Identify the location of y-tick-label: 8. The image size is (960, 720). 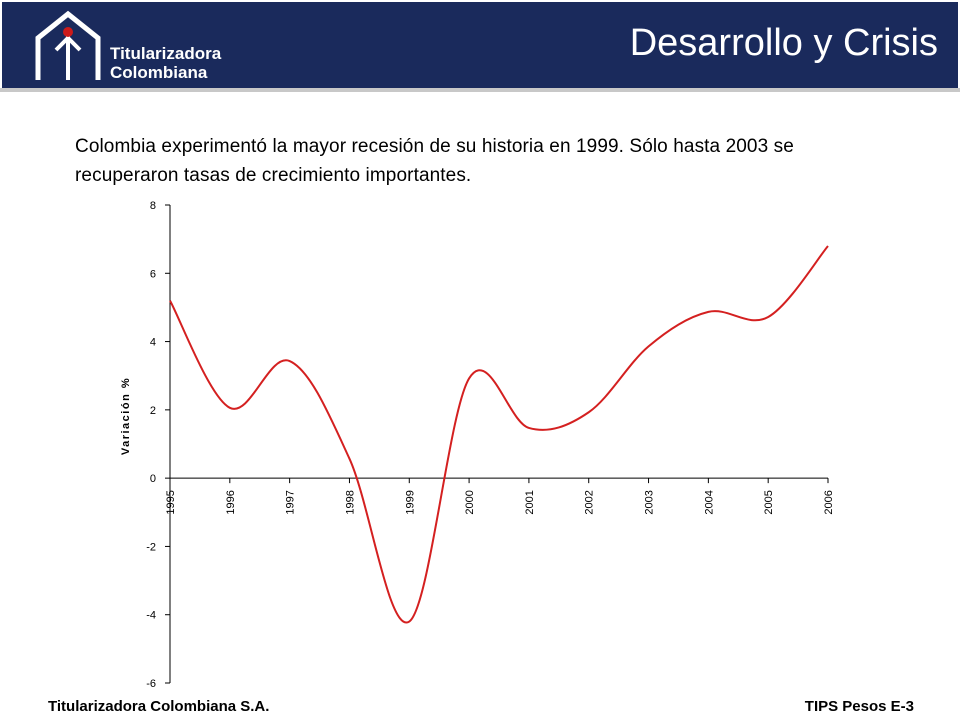
(153, 206).